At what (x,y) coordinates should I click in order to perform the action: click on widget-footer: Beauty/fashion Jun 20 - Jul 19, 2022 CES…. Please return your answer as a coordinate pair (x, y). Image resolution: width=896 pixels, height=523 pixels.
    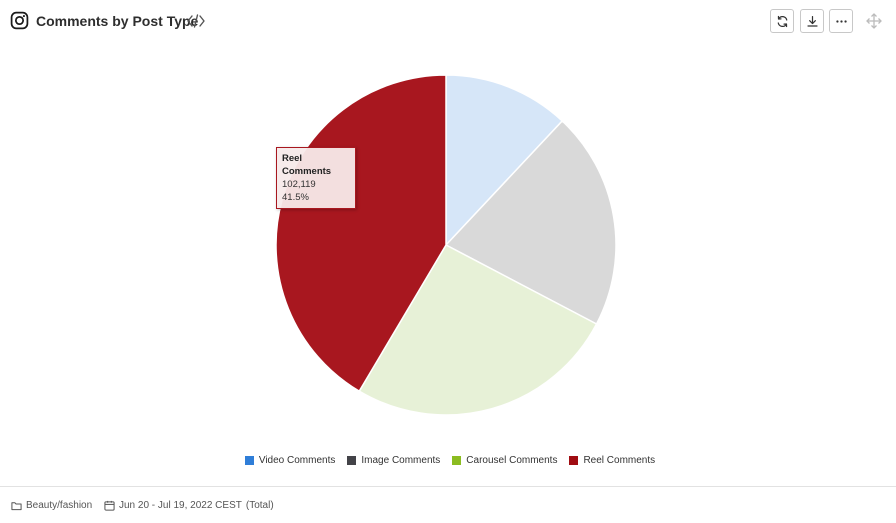
    Looking at the image, I should click on (448, 507).